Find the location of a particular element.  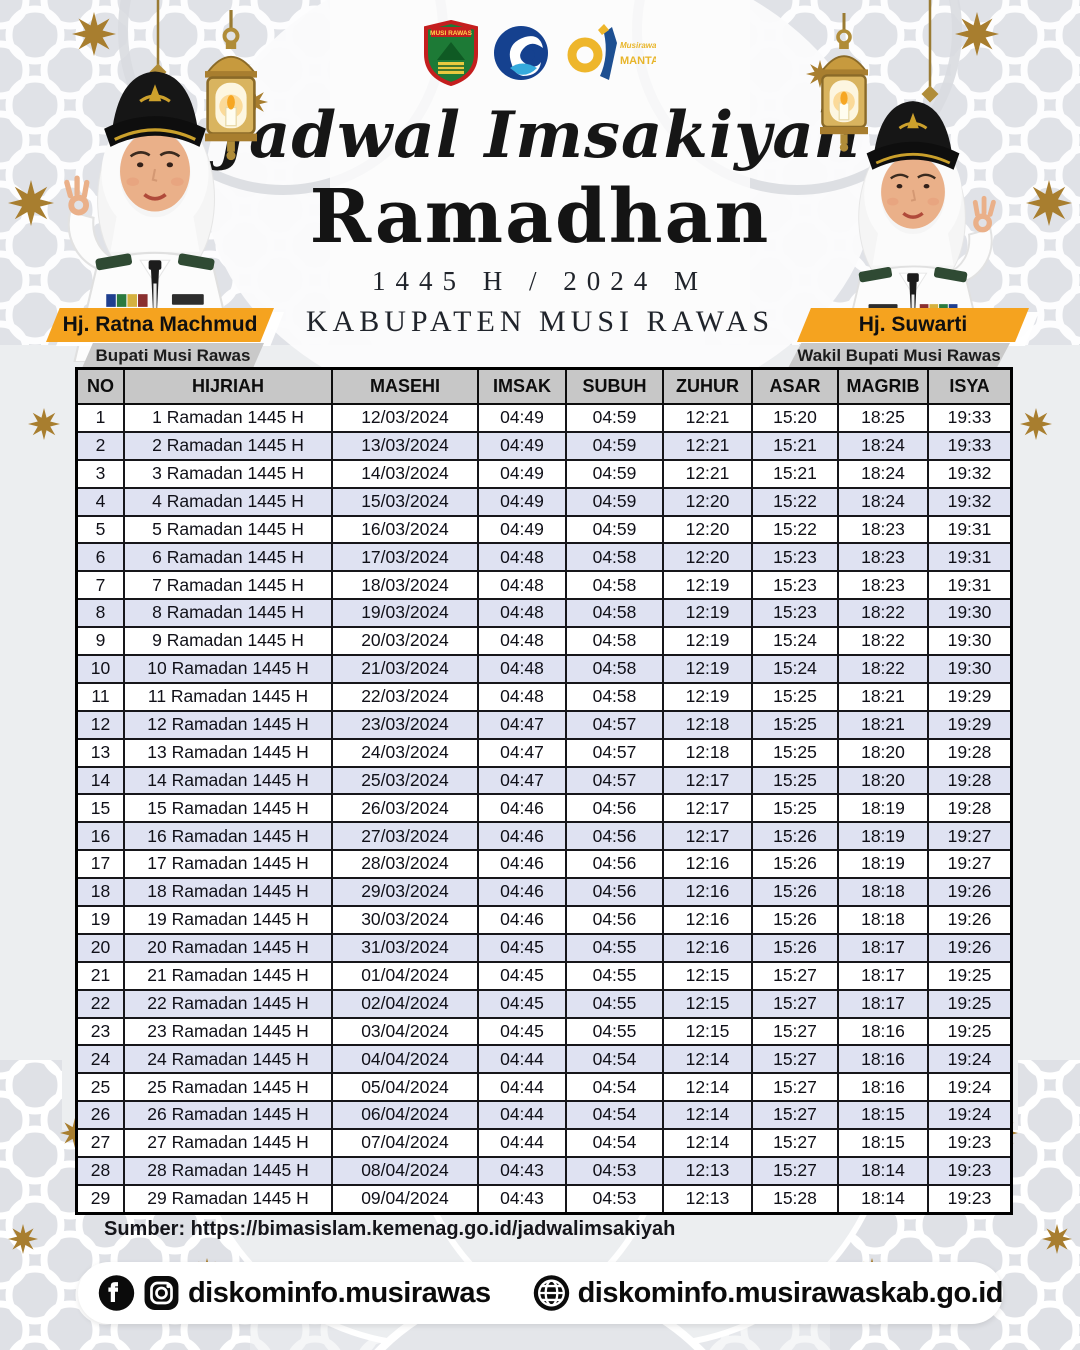

table-cell: 27/03/2024 is located at coordinates (405, 836).